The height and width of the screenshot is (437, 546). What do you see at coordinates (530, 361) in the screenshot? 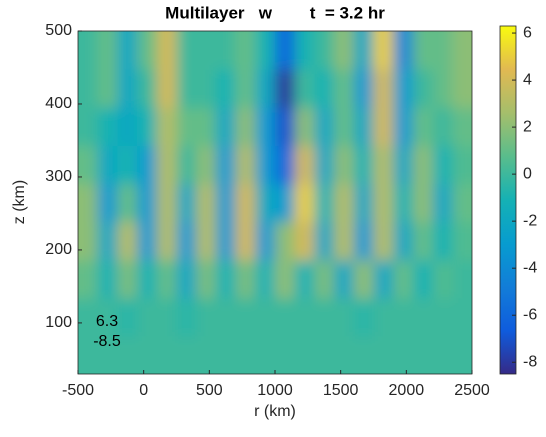
I see `colorbar-tick-label: -8` at bounding box center [530, 361].